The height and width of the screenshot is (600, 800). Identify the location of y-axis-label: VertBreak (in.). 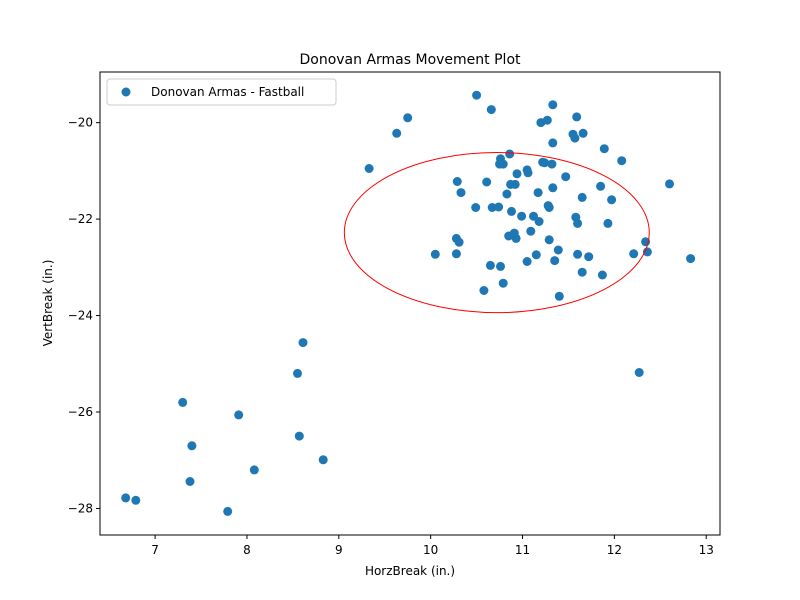
(48, 303).